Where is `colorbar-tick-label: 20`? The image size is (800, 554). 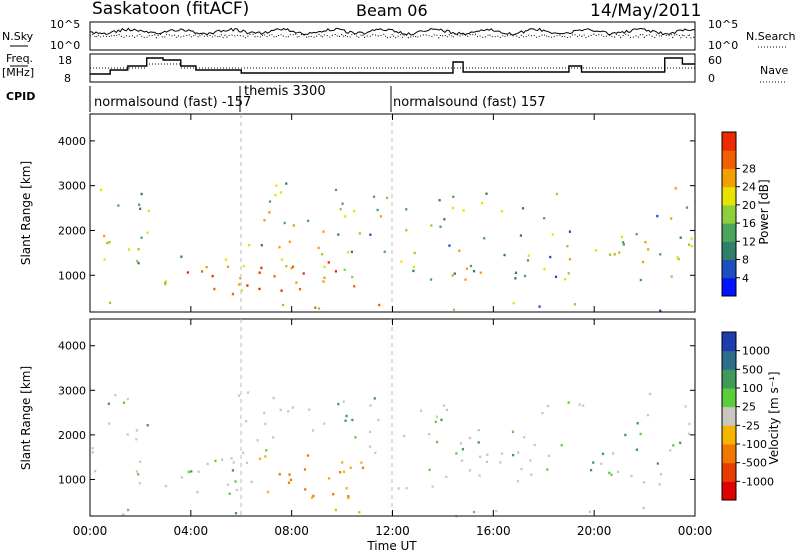 colorbar-tick-label: 20 is located at coordinates (749, 205).